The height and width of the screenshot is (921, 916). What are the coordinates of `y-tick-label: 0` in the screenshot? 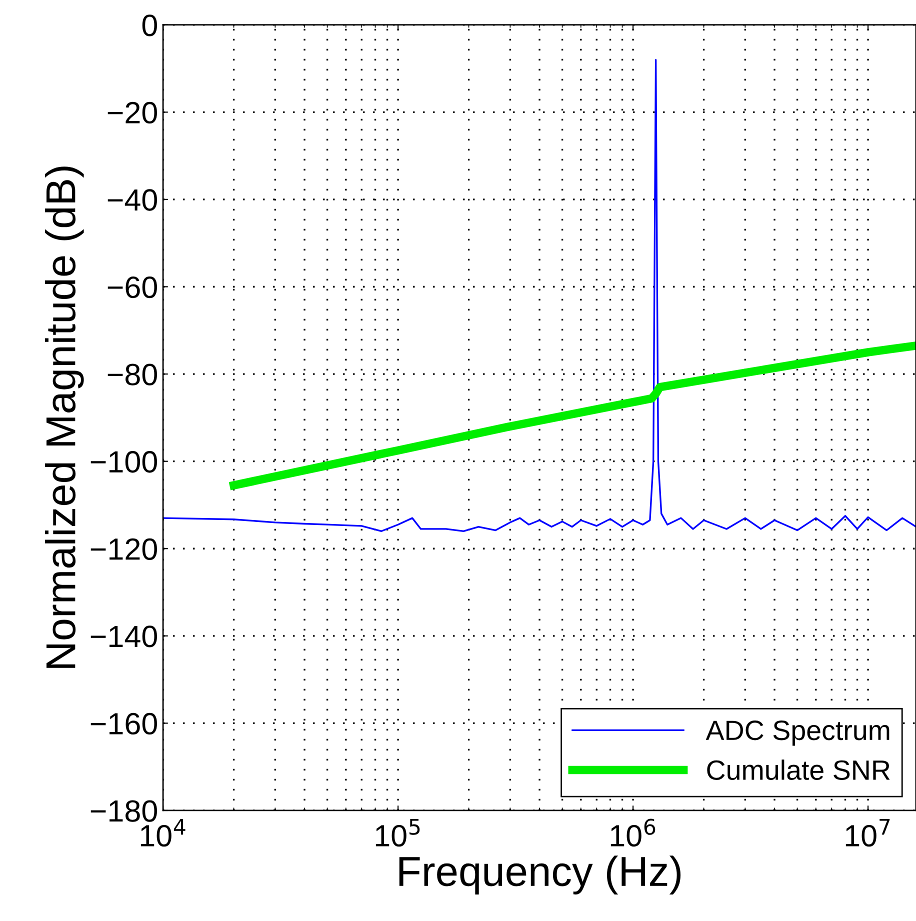 It's located at (149, 25).